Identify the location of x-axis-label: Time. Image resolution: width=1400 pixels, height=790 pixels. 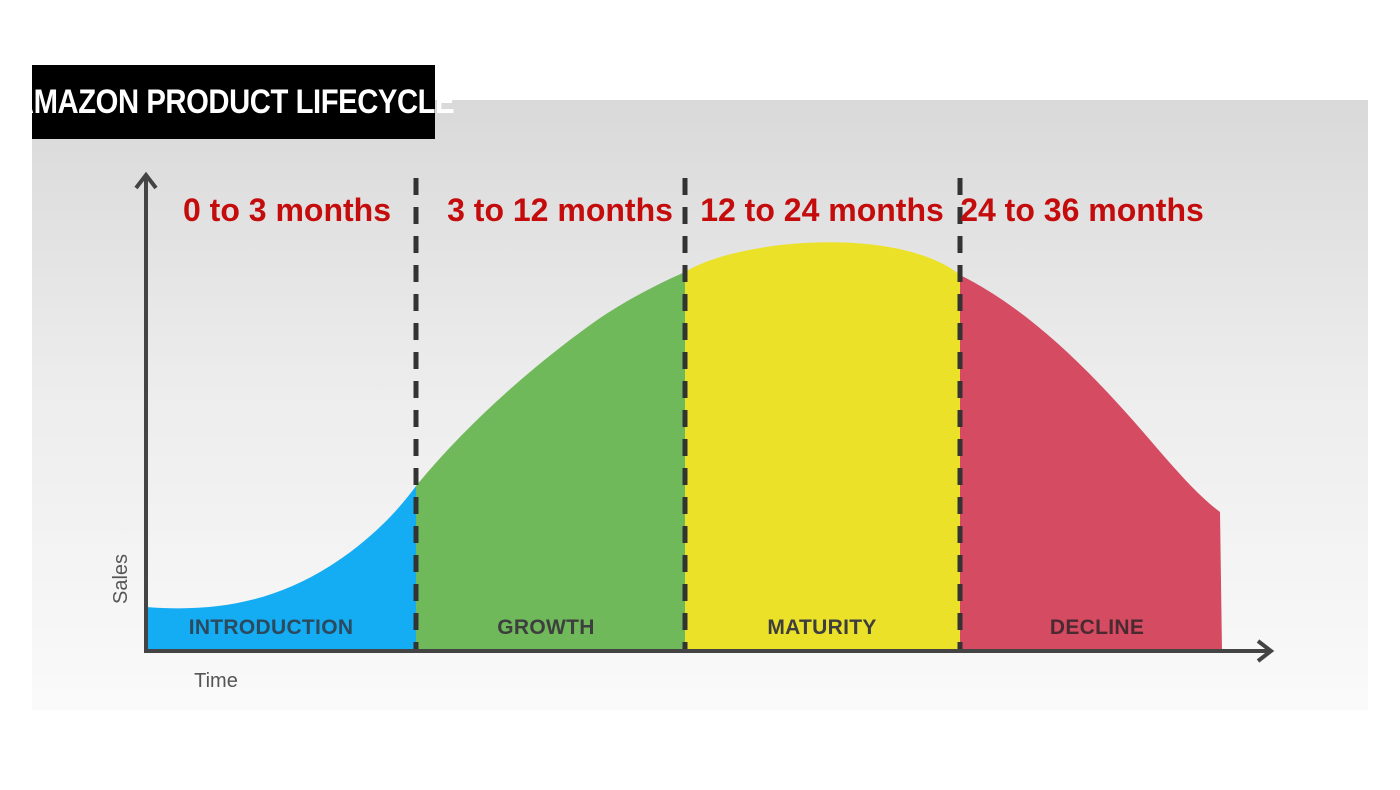
(216, 681).